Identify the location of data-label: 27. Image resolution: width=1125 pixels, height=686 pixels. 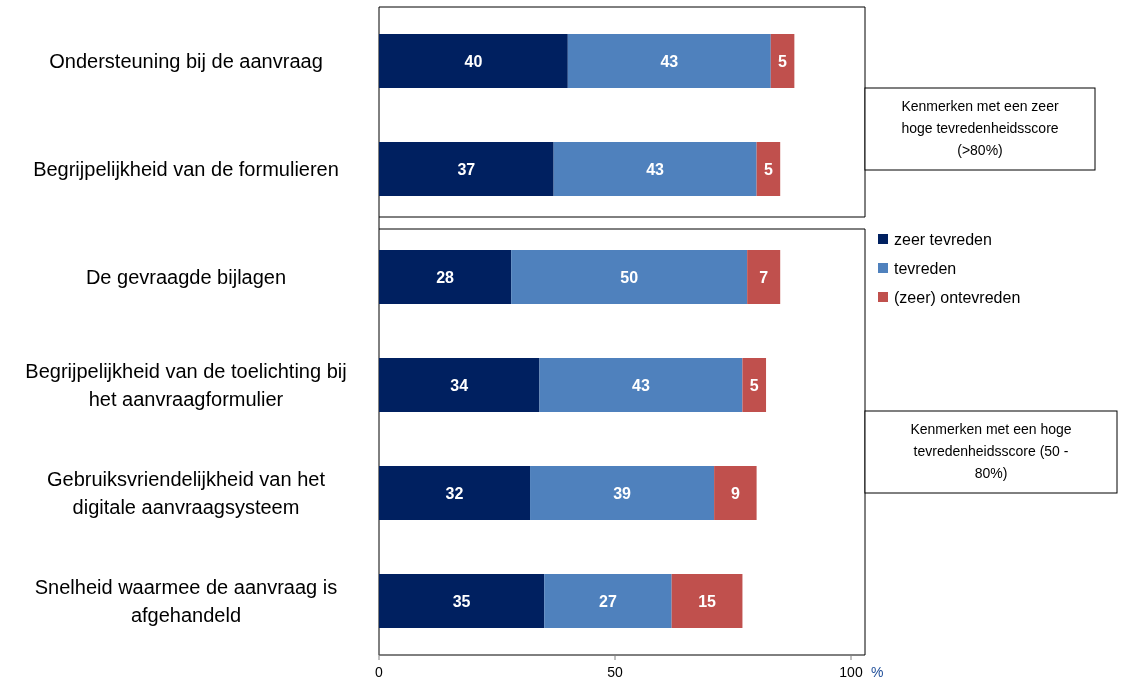
(608, 601).